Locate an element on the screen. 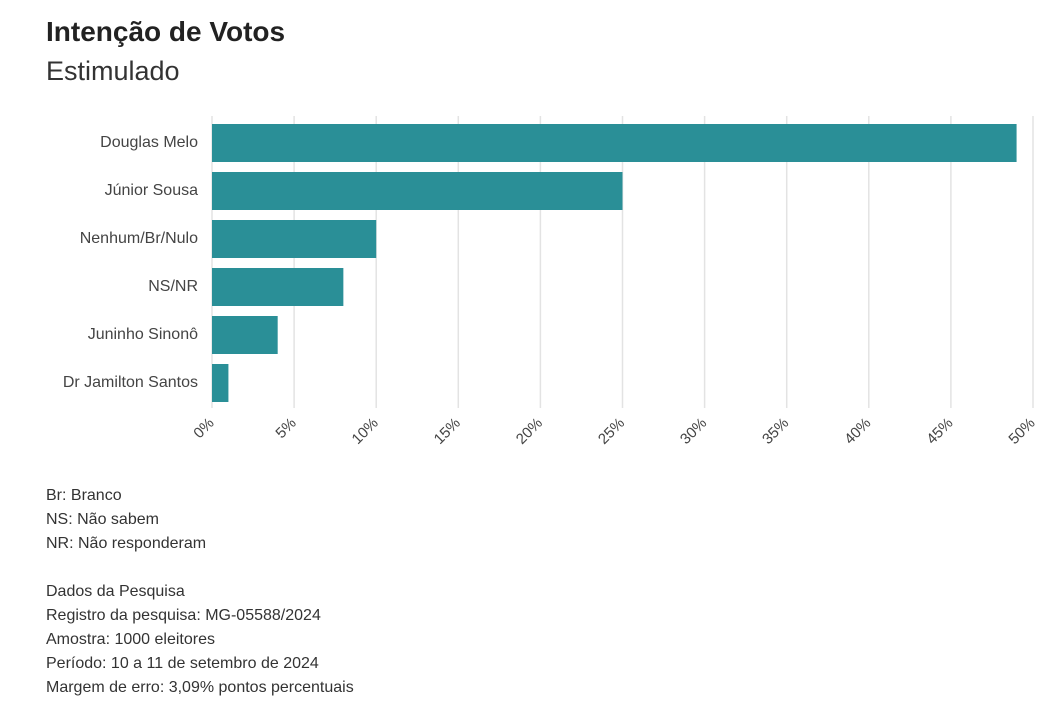 Image resolution: width=1042 pixels, height=719 pixels. category-label: Juninho Sinonô is located at coordinates (143, 334).